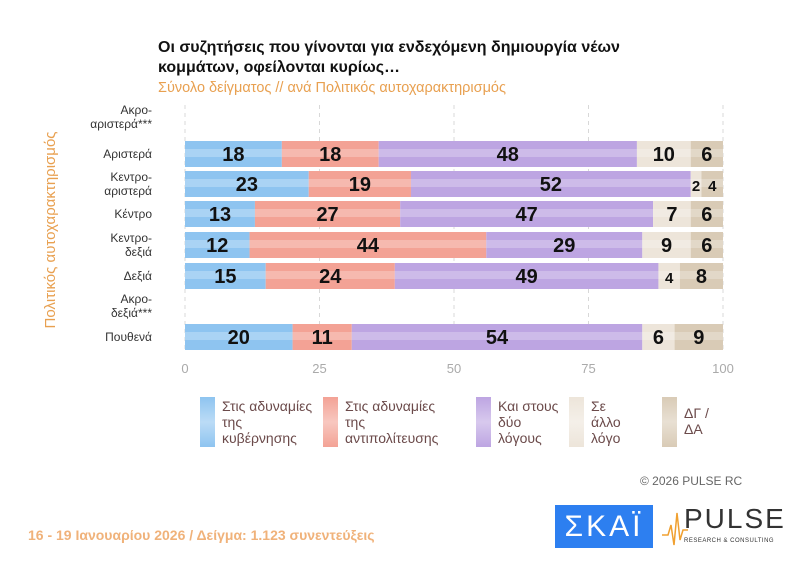 This screenshot has height=565, width=798. I want to click on legend-label: Στις αδυναμίες της κυβέρνησης, so click(267, 422).